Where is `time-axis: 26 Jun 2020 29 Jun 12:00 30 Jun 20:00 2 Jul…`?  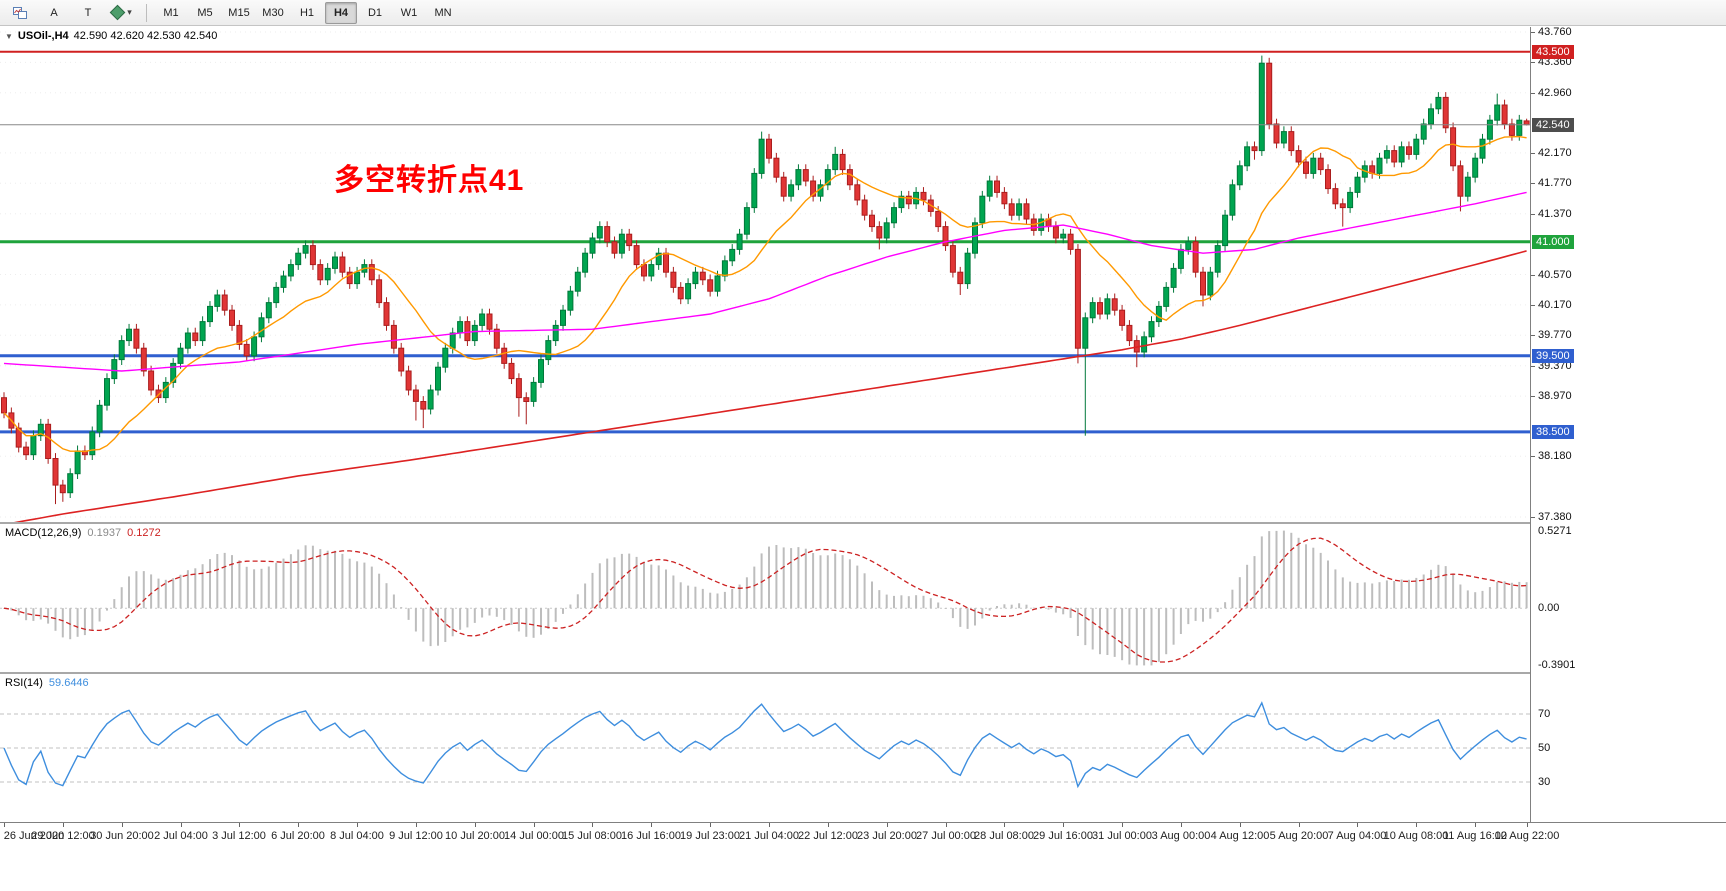 time-axis: 26 Jun 2020 29 Jun 12:00 30 Jun 20:00 2 Jul… is located at coordinates (863, 834).